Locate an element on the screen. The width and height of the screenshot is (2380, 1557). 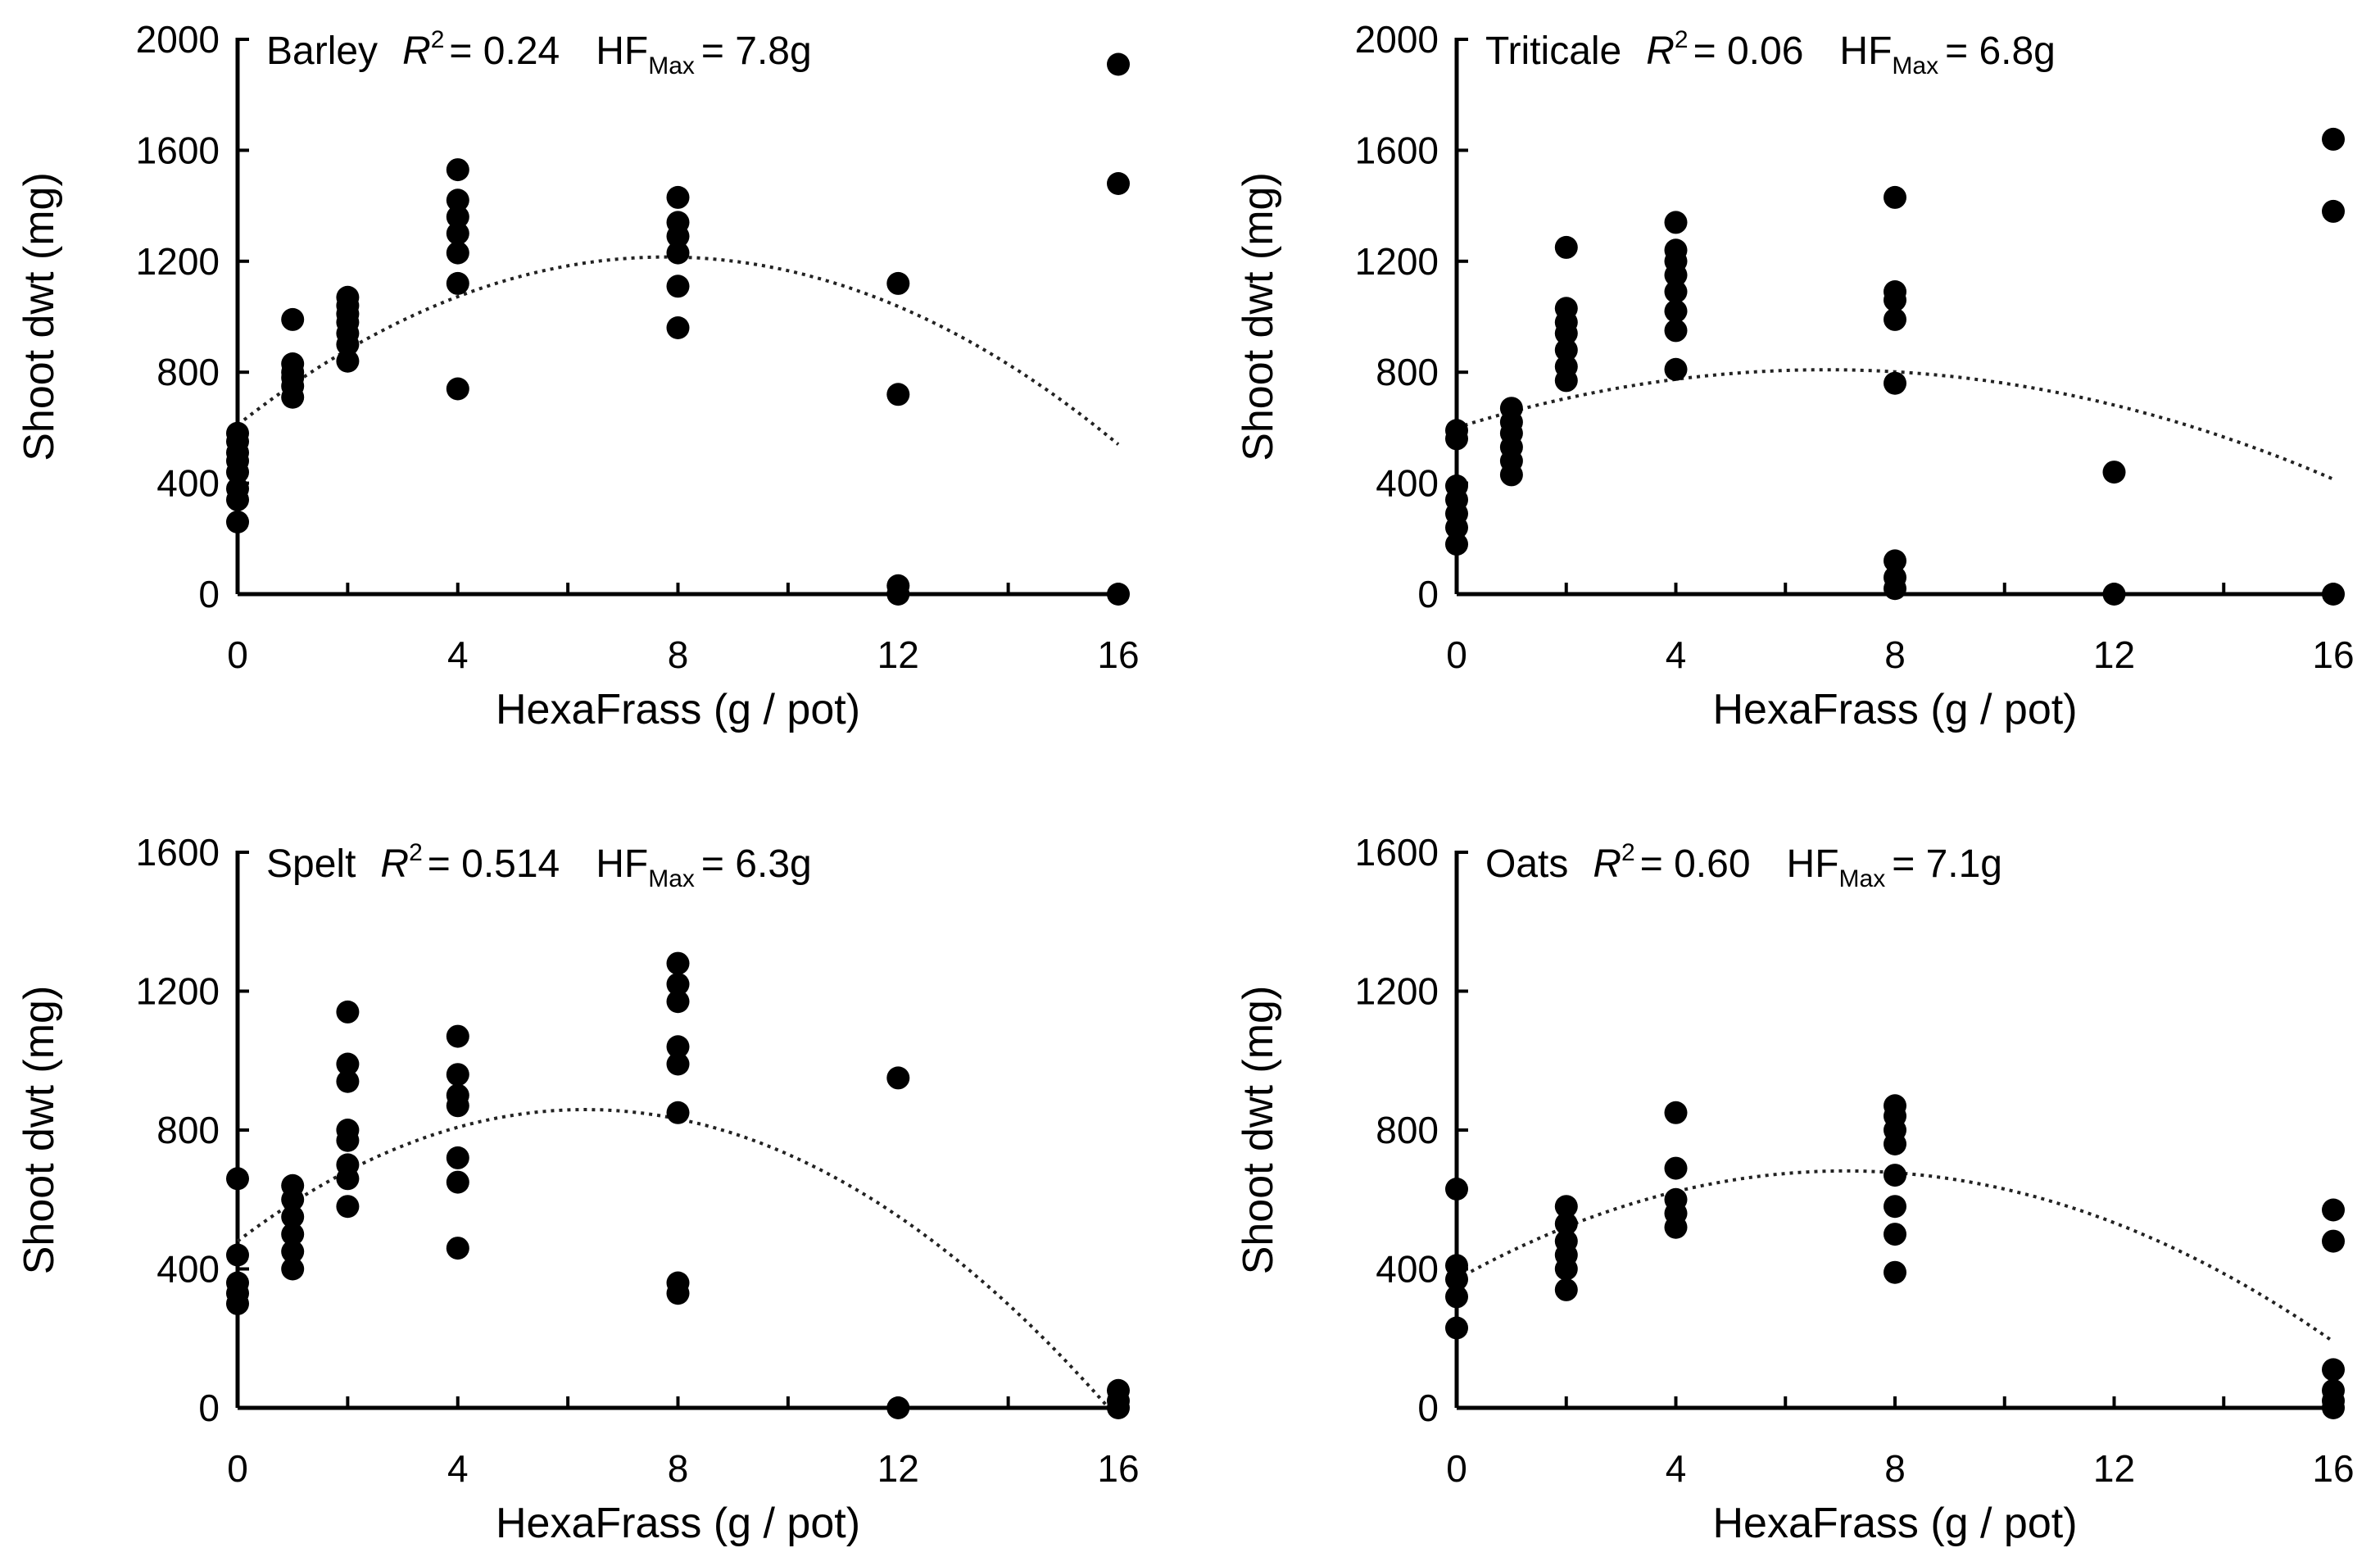
trend-line is located at coordinates (678, 351).